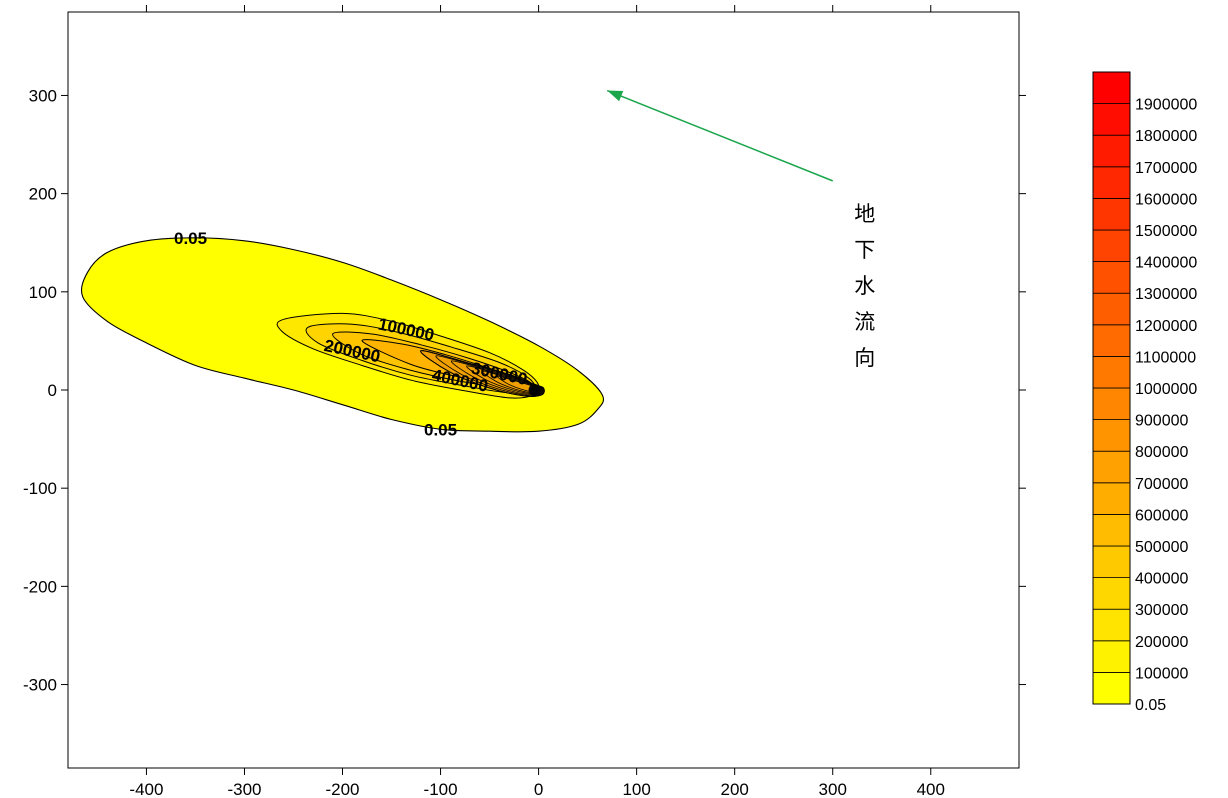 The width and height of the screenshot is (1228, 798). Describe the element at coordinates (1166, 326) in the screenshot. I see `colorbar-label: 1200000` at that location.